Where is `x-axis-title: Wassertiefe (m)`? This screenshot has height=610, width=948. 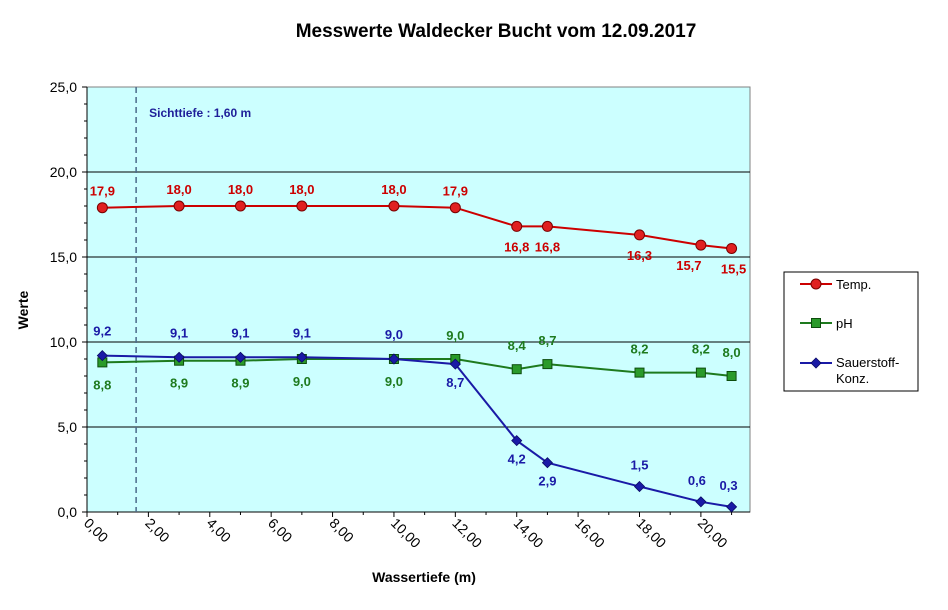 x-axis-title: Wassertiefe (m) is located at coordinates (424, 577).